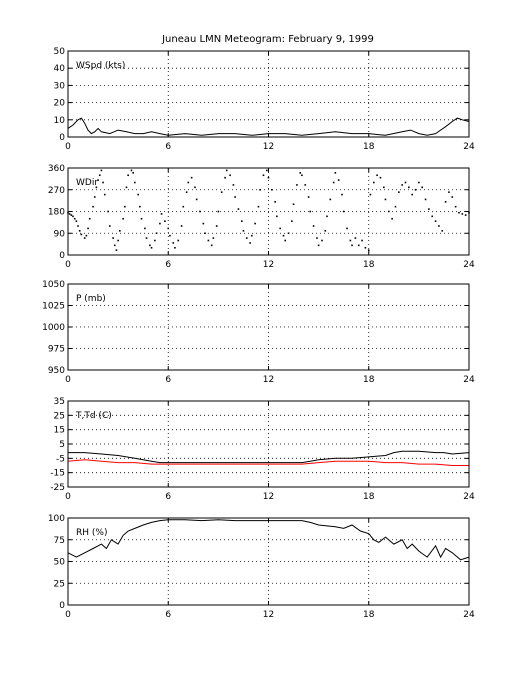 This screenshot has height=683, width=520. I want to click on y-tick-label: 950, so click(56, 371).